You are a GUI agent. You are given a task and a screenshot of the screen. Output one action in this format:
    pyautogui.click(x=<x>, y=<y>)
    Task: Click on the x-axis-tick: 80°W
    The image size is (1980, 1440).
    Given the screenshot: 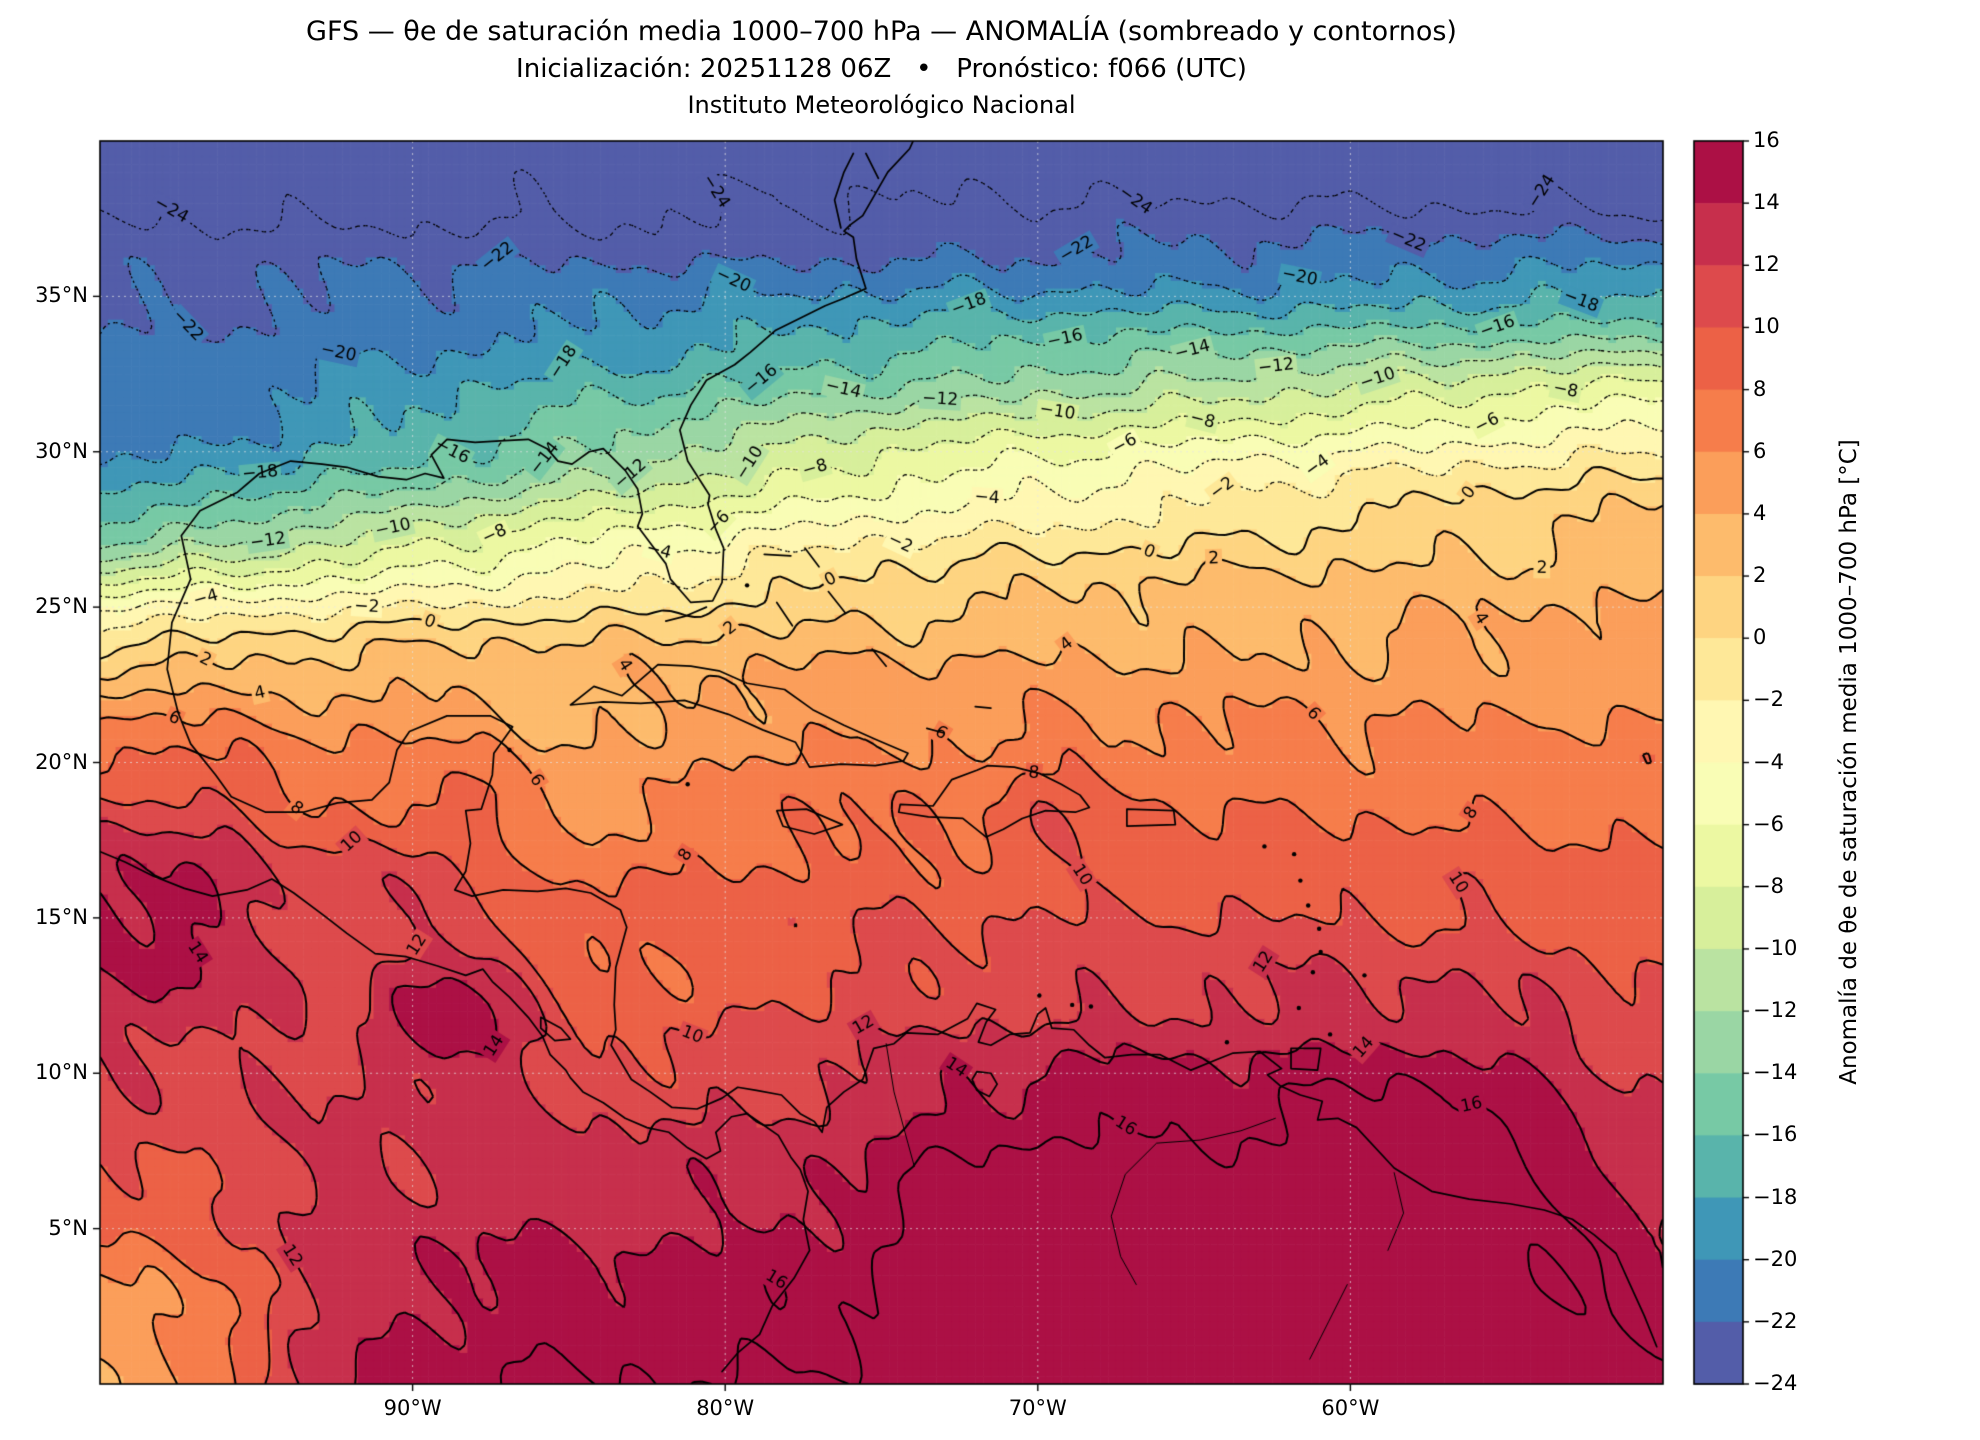 What is the action you would take?
    pyautogui.click(x=725, y=1408)
    